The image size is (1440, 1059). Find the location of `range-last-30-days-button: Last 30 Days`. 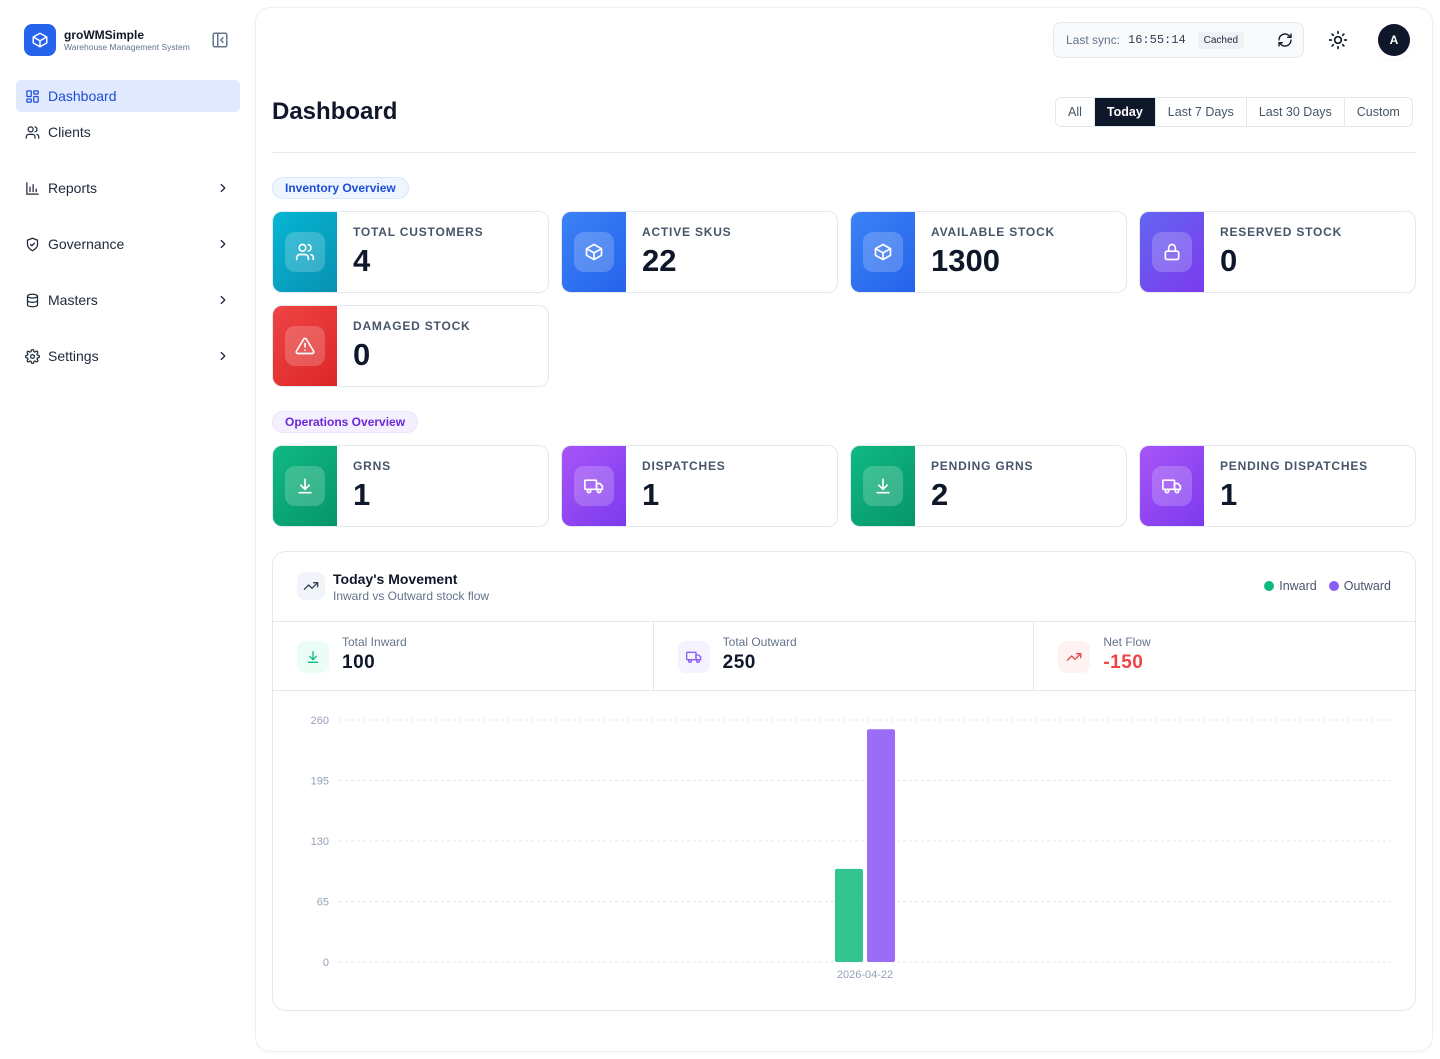

range-last-30-days-button: Last 30 Days is located at coordinates (1295, 112).